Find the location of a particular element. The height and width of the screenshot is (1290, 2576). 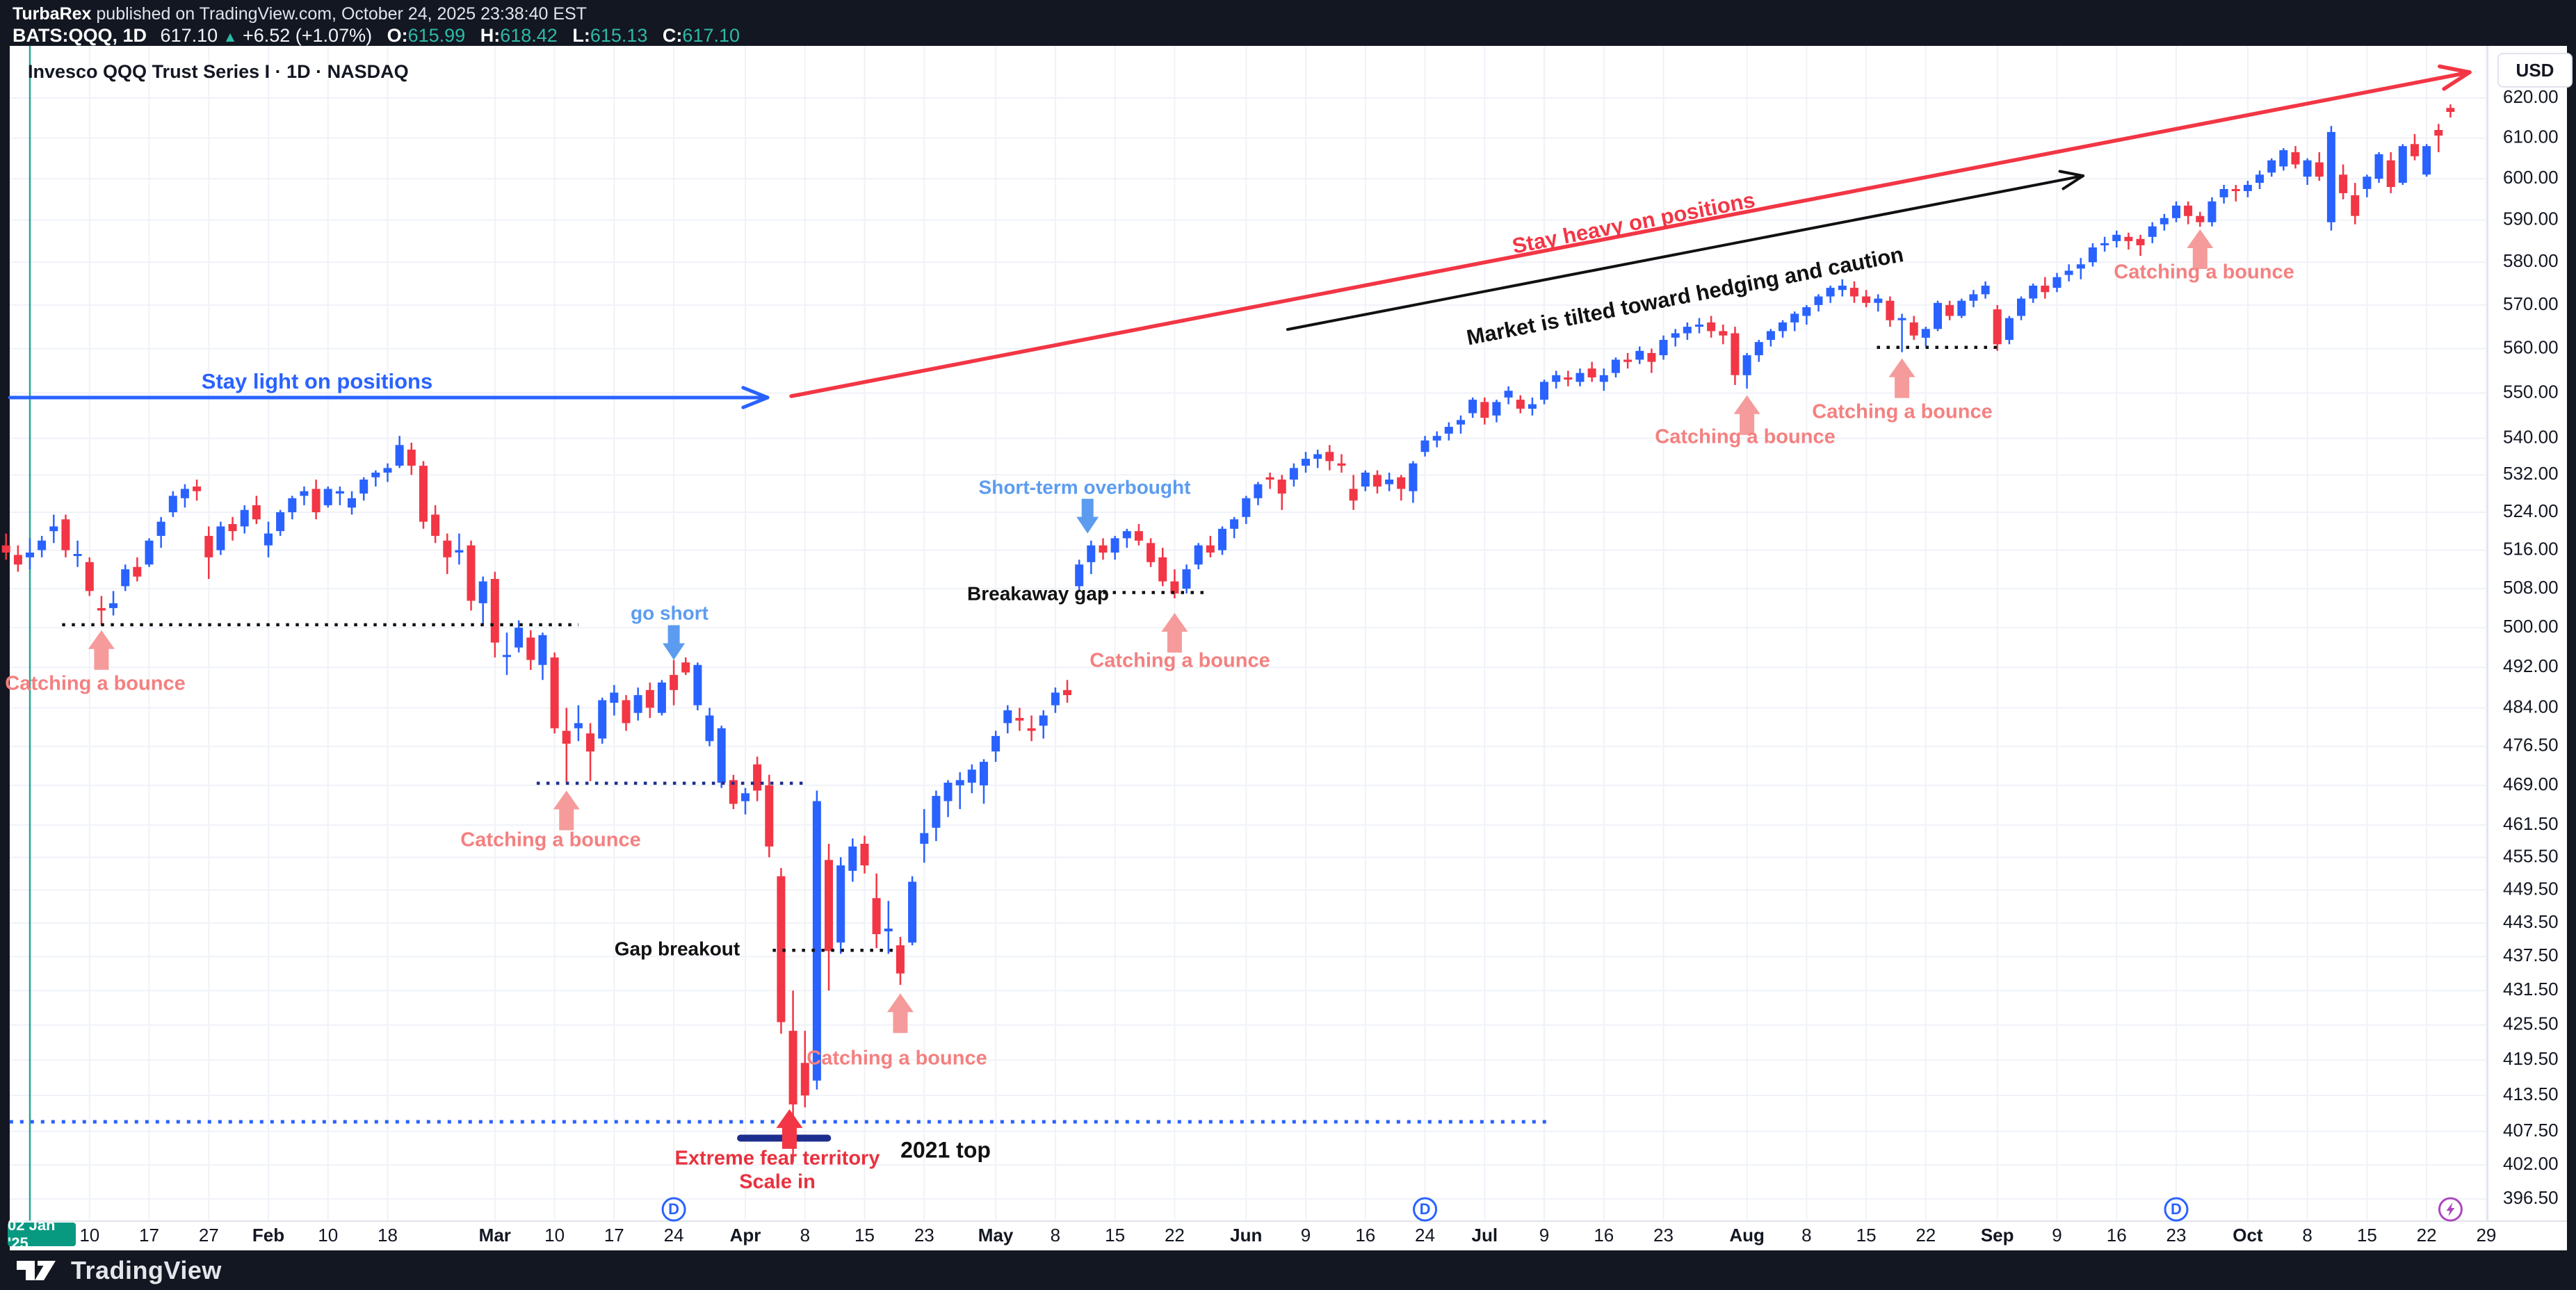

price-axis-label: 402.00 is located at coordinates (2531, 1163).